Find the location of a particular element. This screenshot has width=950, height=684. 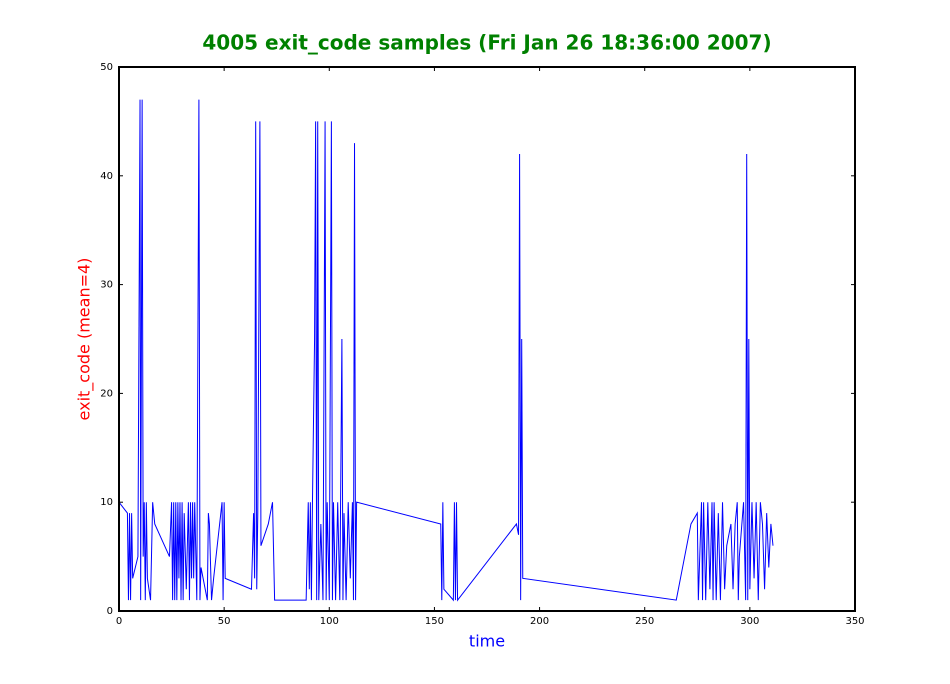

y-axis-label: exit_code (mean=4) is located at coordinates (85, 339).